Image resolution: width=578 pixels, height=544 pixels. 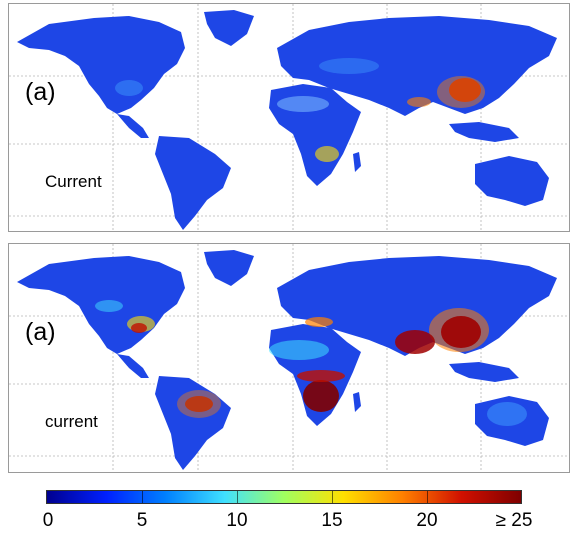 I want to click on australia, so click(x=512, y=181).